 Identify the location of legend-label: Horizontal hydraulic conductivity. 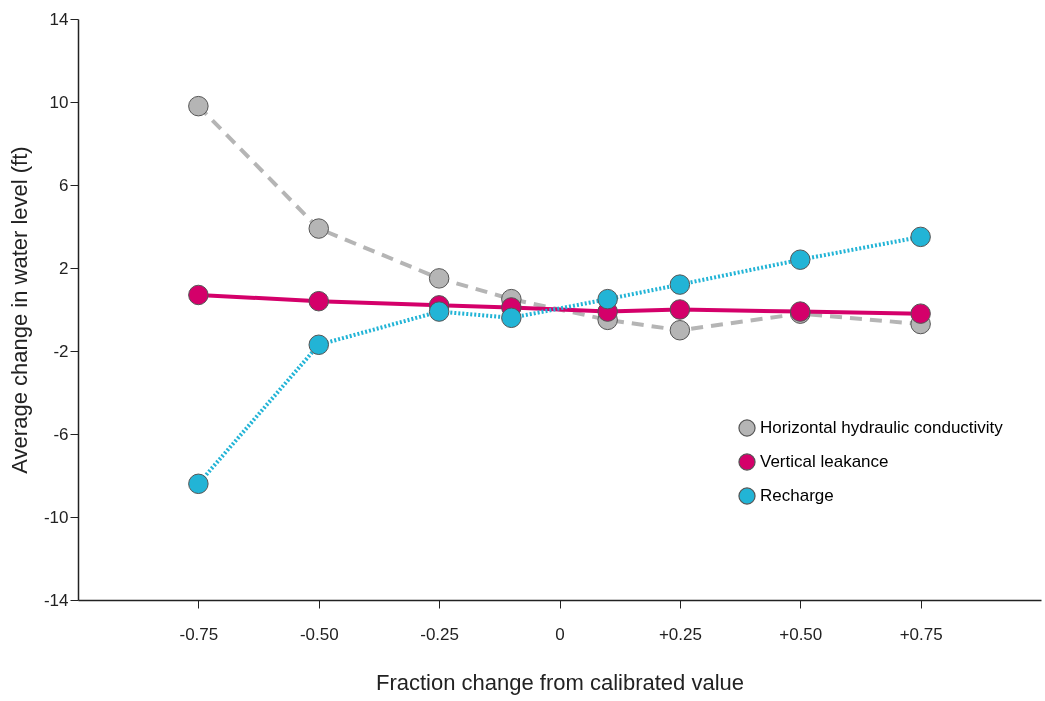
(882, 427).